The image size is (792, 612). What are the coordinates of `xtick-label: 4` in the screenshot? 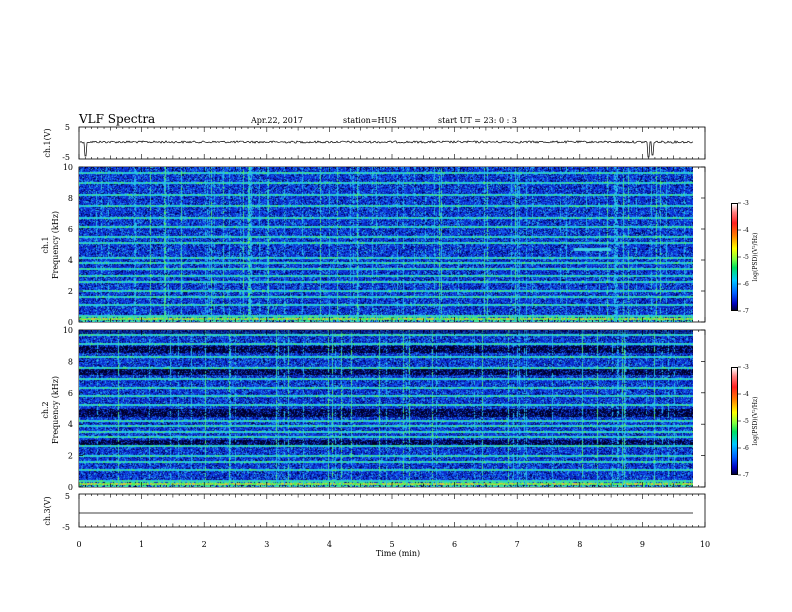 It's located at (329, 544).